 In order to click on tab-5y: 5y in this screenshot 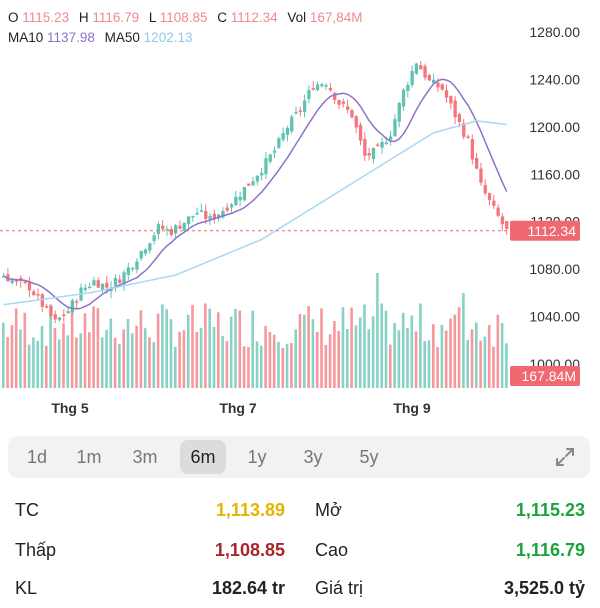, I will do `click(369, 457)`.